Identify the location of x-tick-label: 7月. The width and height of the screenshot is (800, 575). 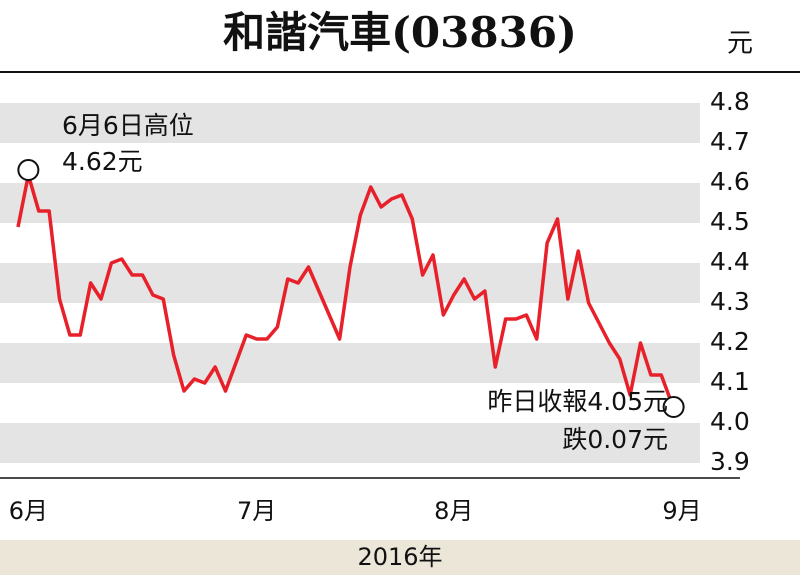
(256, 511).